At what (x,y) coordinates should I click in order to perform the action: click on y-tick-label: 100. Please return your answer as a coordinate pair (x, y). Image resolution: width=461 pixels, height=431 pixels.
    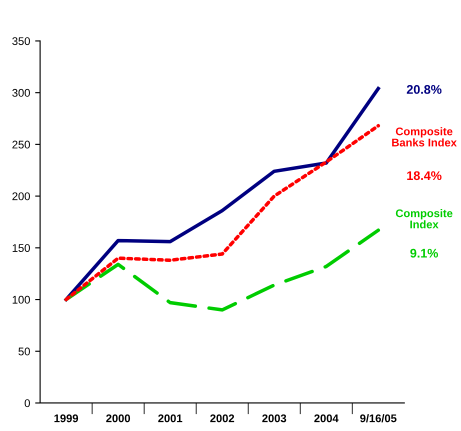
    Looking at the image, I should click on (21, 300).